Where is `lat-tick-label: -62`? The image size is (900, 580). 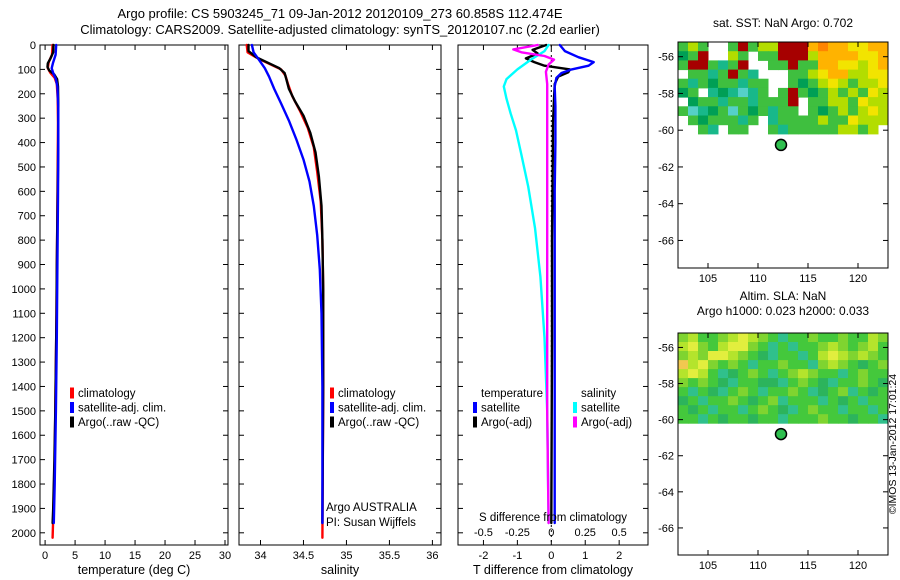 lat-tick-label: -62 is located at coordinates (666, 457).